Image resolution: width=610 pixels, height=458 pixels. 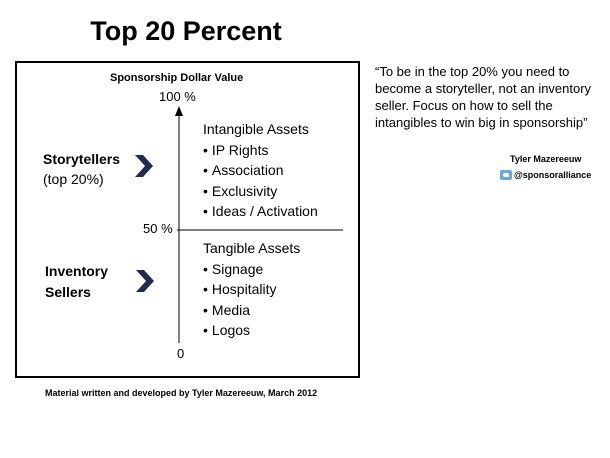 What do you see at coordinates (553, 175) in the screenshot?
I see `twitter-handle-text: @sponsoralliance` at bounding box center [553, 175].